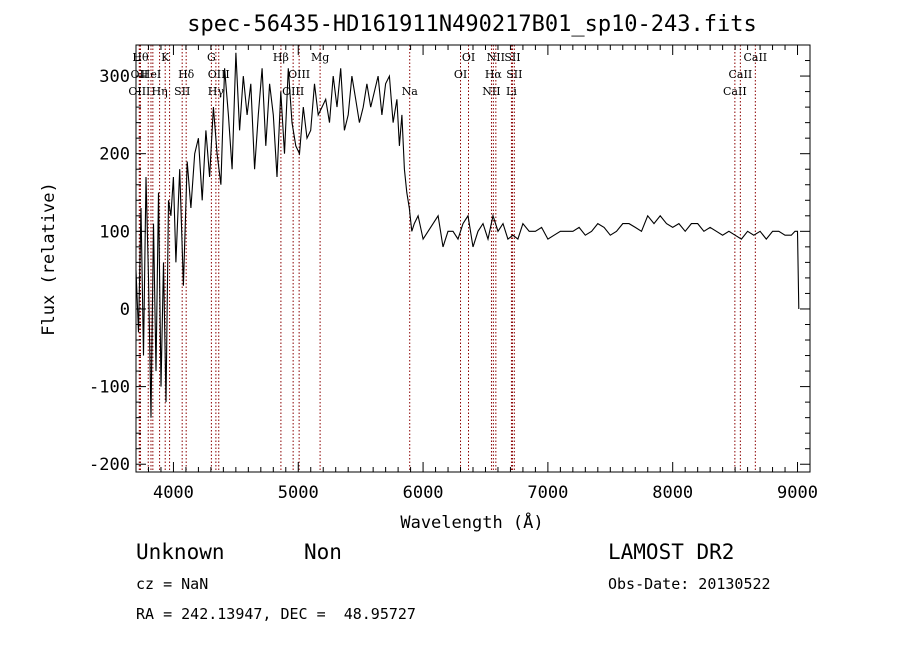  Describe the element at coordinates (276, 614) in the screenshot. I see `coords-label: RA = 242.13947, DEC = 48.95727` at that location.